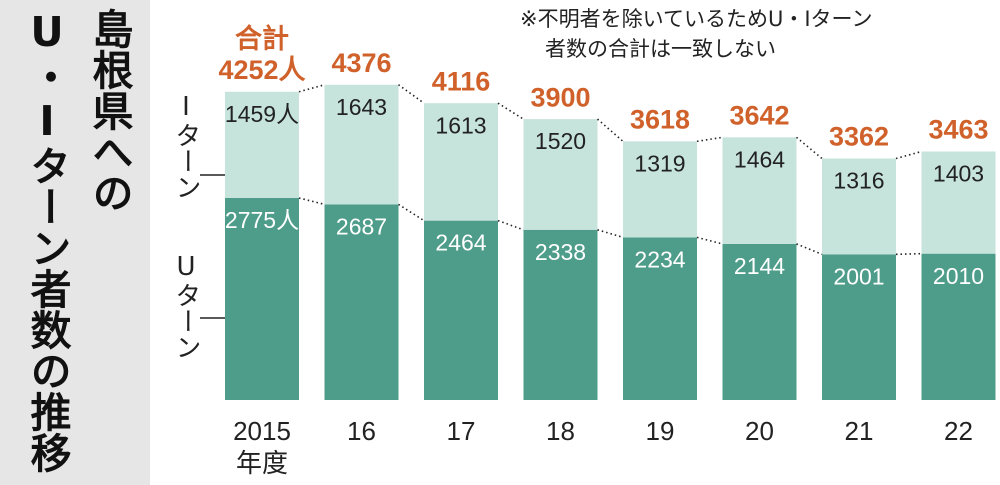  What do you see at coordinates (560, 97) in the screenshot?
I see `total-label: 3900` at bounding box center [560, 97].